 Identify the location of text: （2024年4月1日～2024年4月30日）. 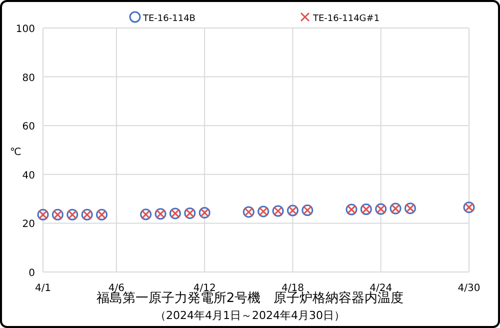
(250, 315).